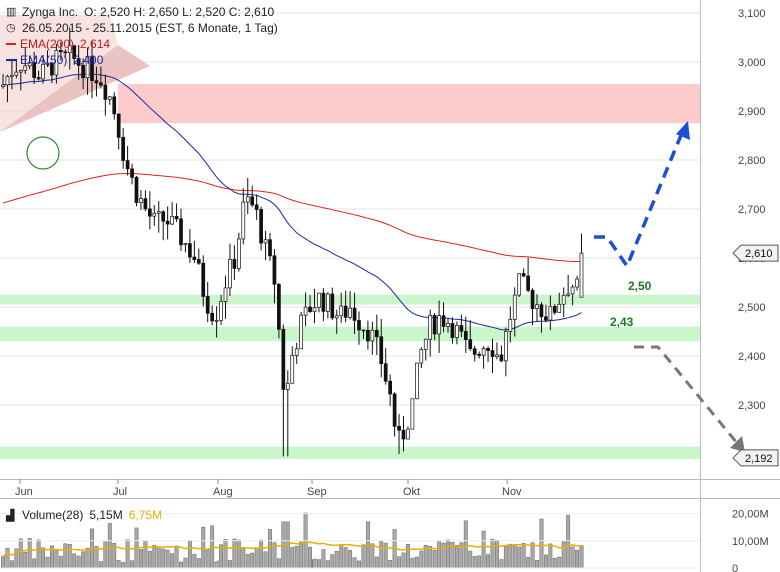  I want to click on y-tick-label-2: 2,900, so click(752, 112).